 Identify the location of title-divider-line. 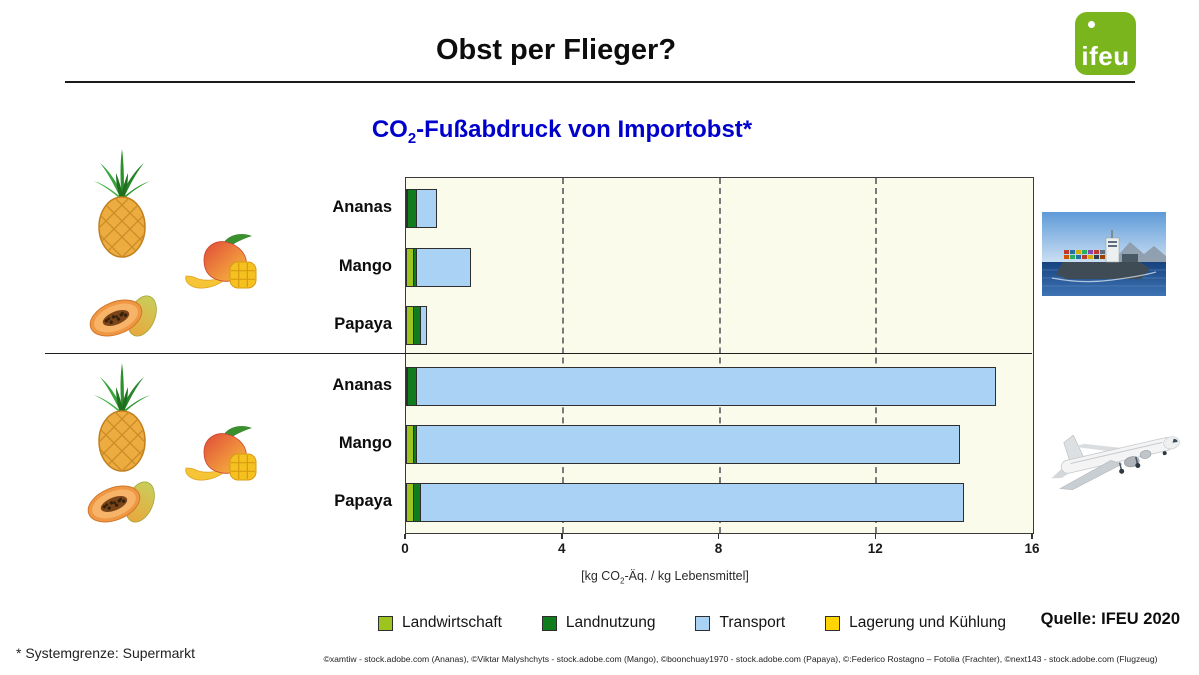
(600, 82).